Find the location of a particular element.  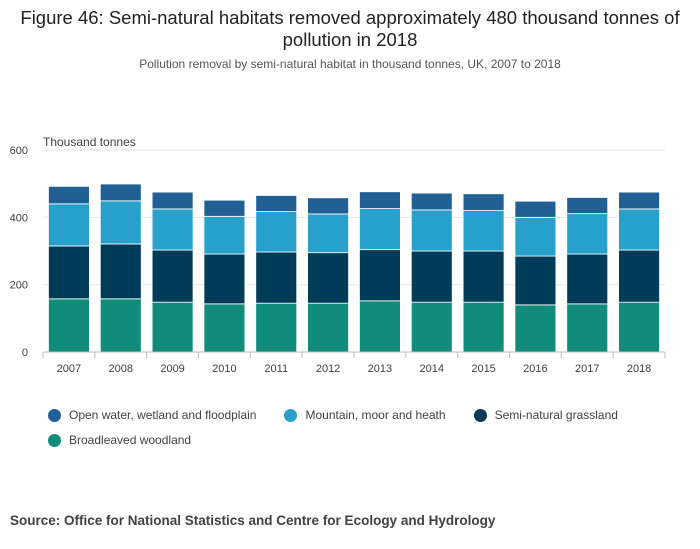

x-tick-label: 2017 is located at coordinates (587, 369).